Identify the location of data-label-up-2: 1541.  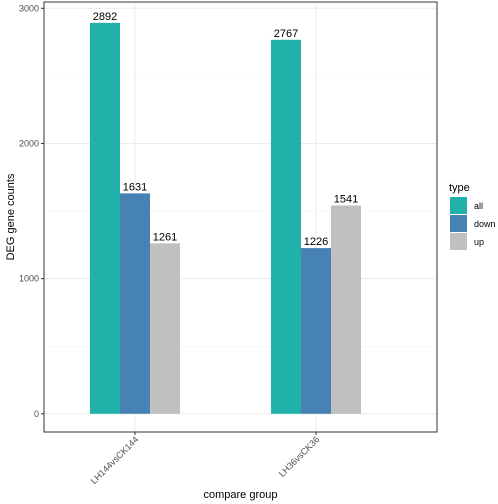
(346, 200).